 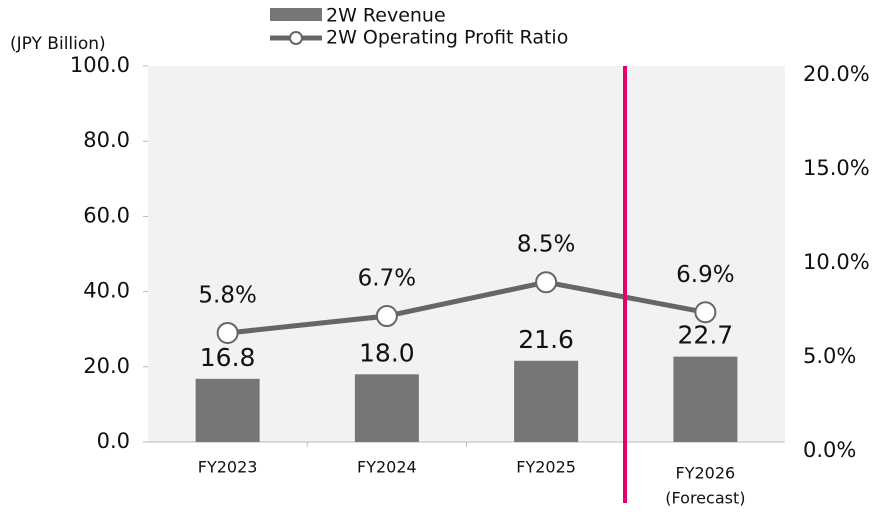 What do you see at coordinates (387, 352) in the screenshot?
I see `bar-value-label: 18.0` at bounding box center [387, 352].